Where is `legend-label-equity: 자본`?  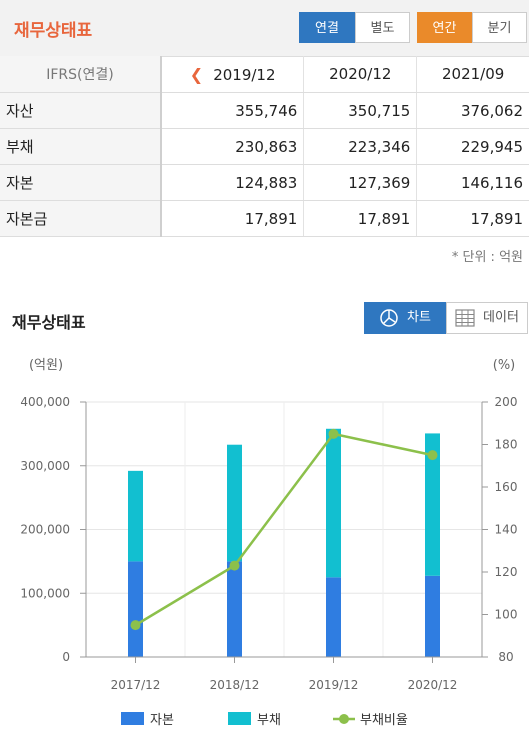
legend-label-equity: 자본 is located at coordinates (162, 720).